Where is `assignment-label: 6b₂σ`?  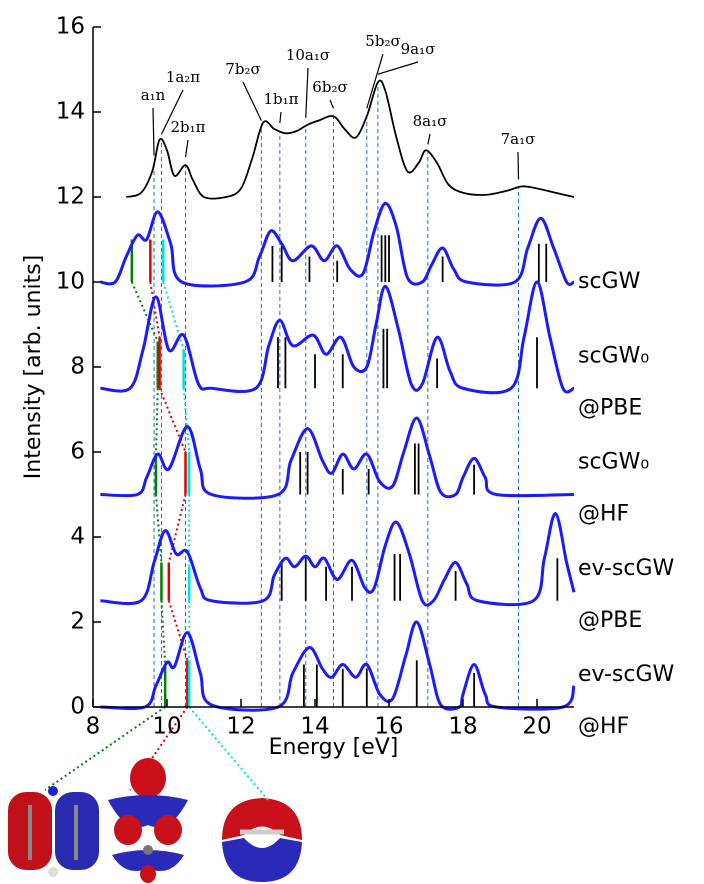 assignment-label: 6b₂σ is located at coordinates (329, 87).